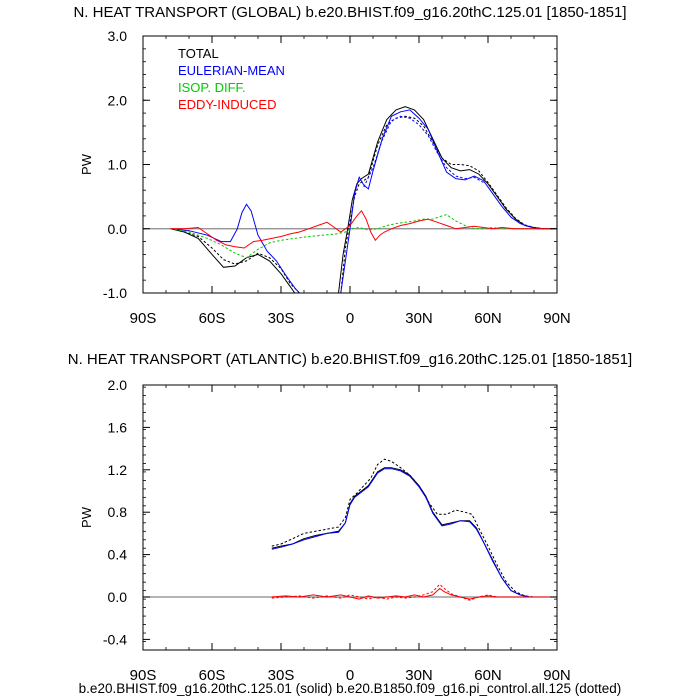 This screenshot has width=700, height=700. What do you see at coordinates (231, 70) in the screenshot?
I see `legend-entry: EULERIAN-MEAN` at bounding box center [231, 70].